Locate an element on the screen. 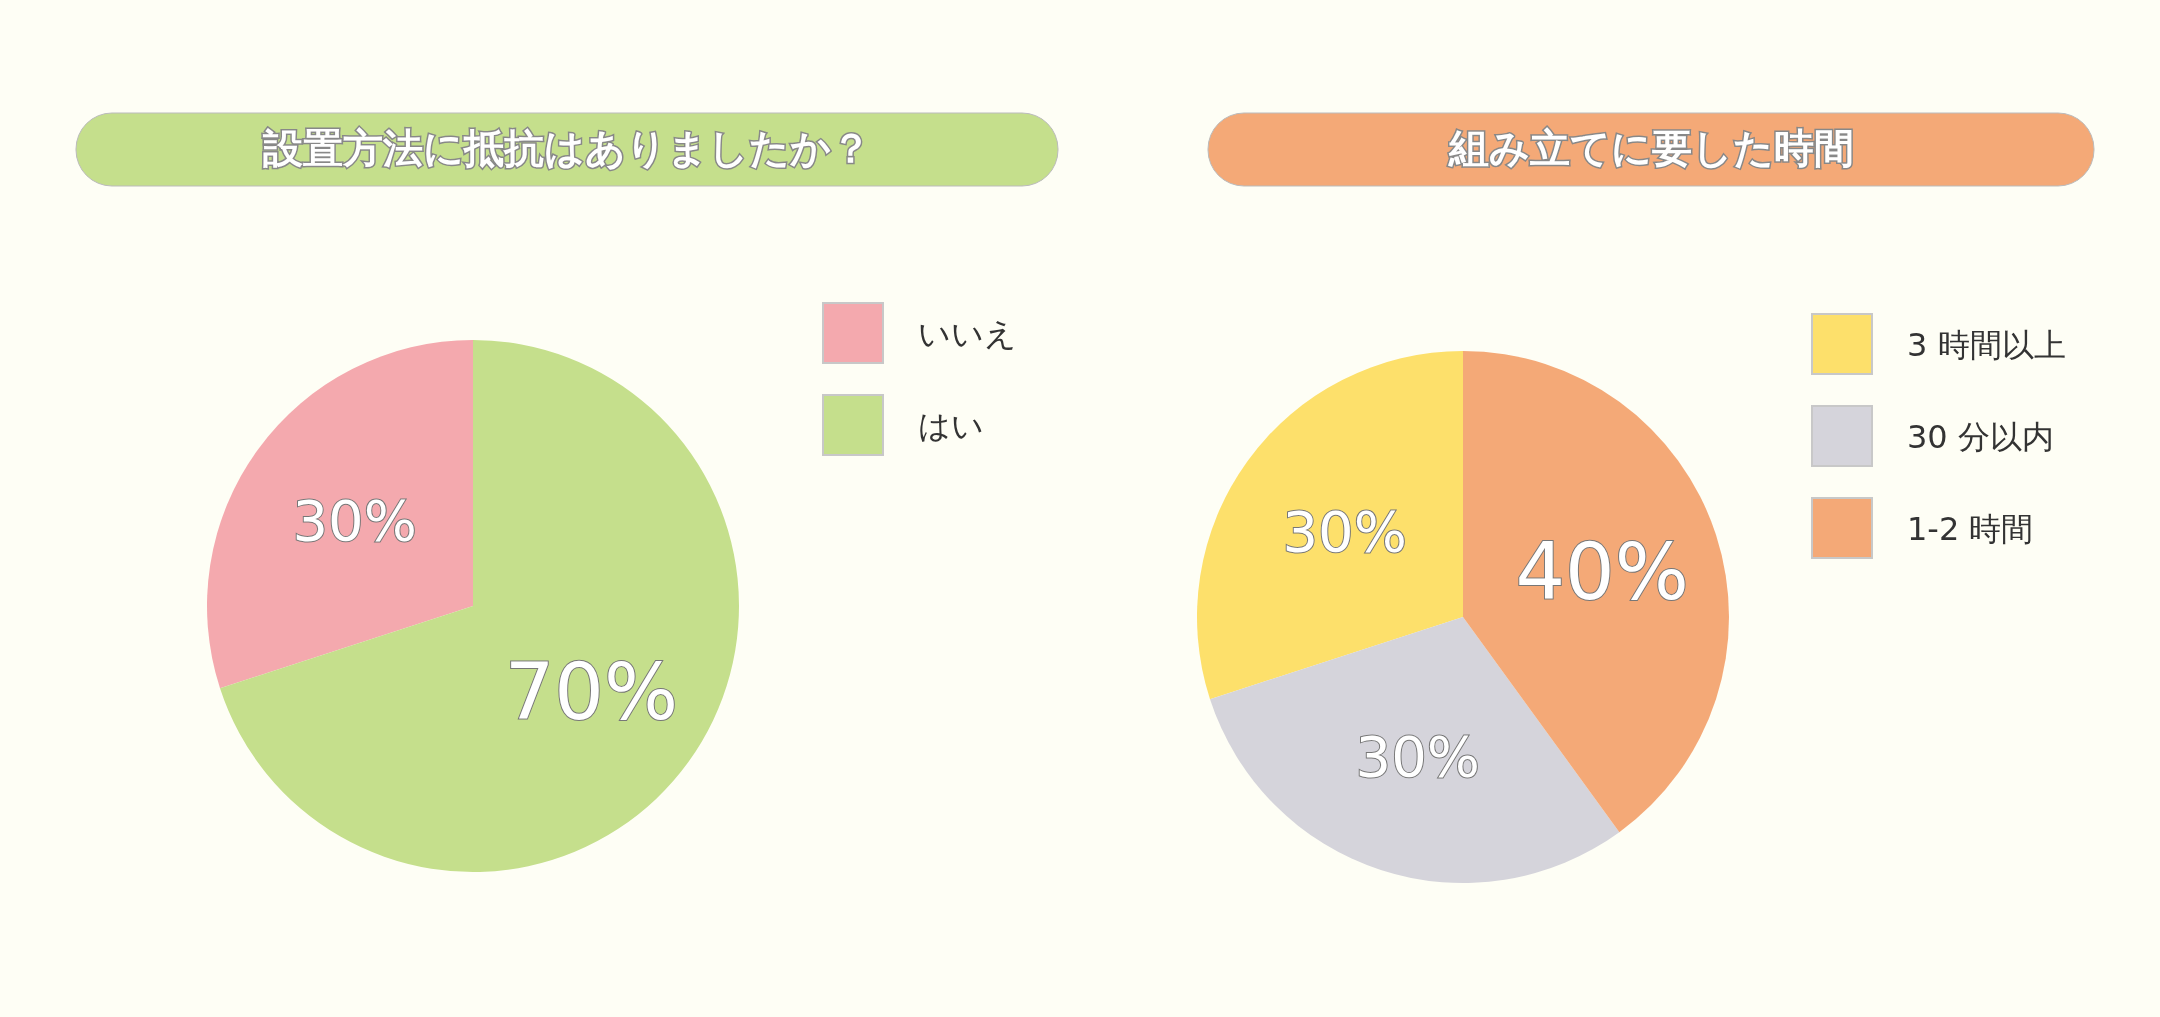  legend-label: はい is located at coordinates (951, 426).